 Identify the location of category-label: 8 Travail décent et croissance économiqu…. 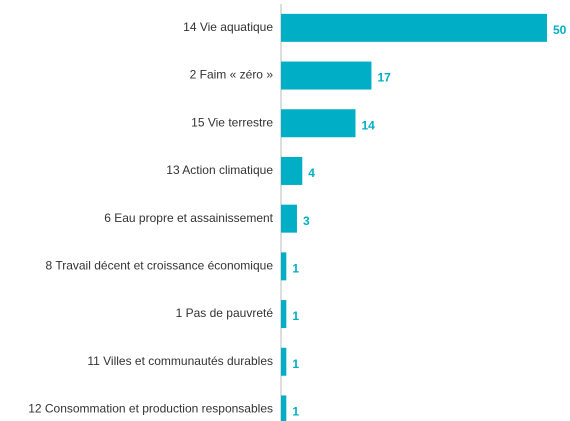
(160, 266).